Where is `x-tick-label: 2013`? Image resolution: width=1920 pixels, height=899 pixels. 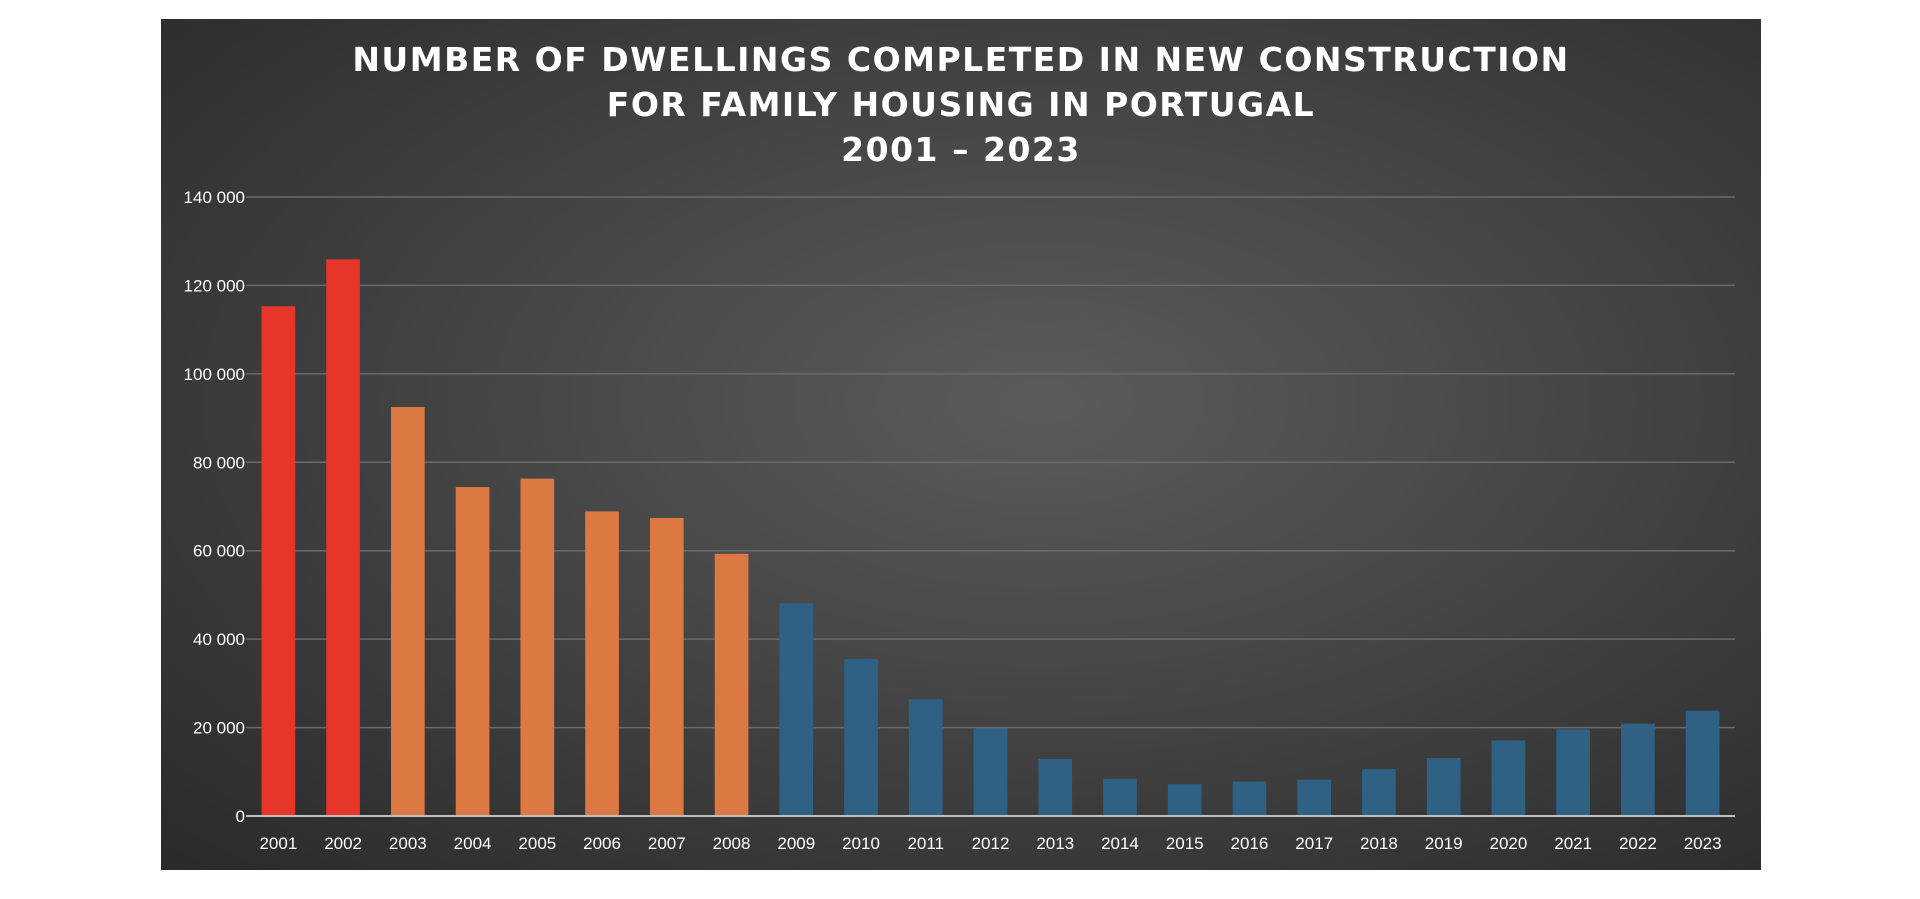
x-tick-label: 2013 is located at coordinates (1055, 843).